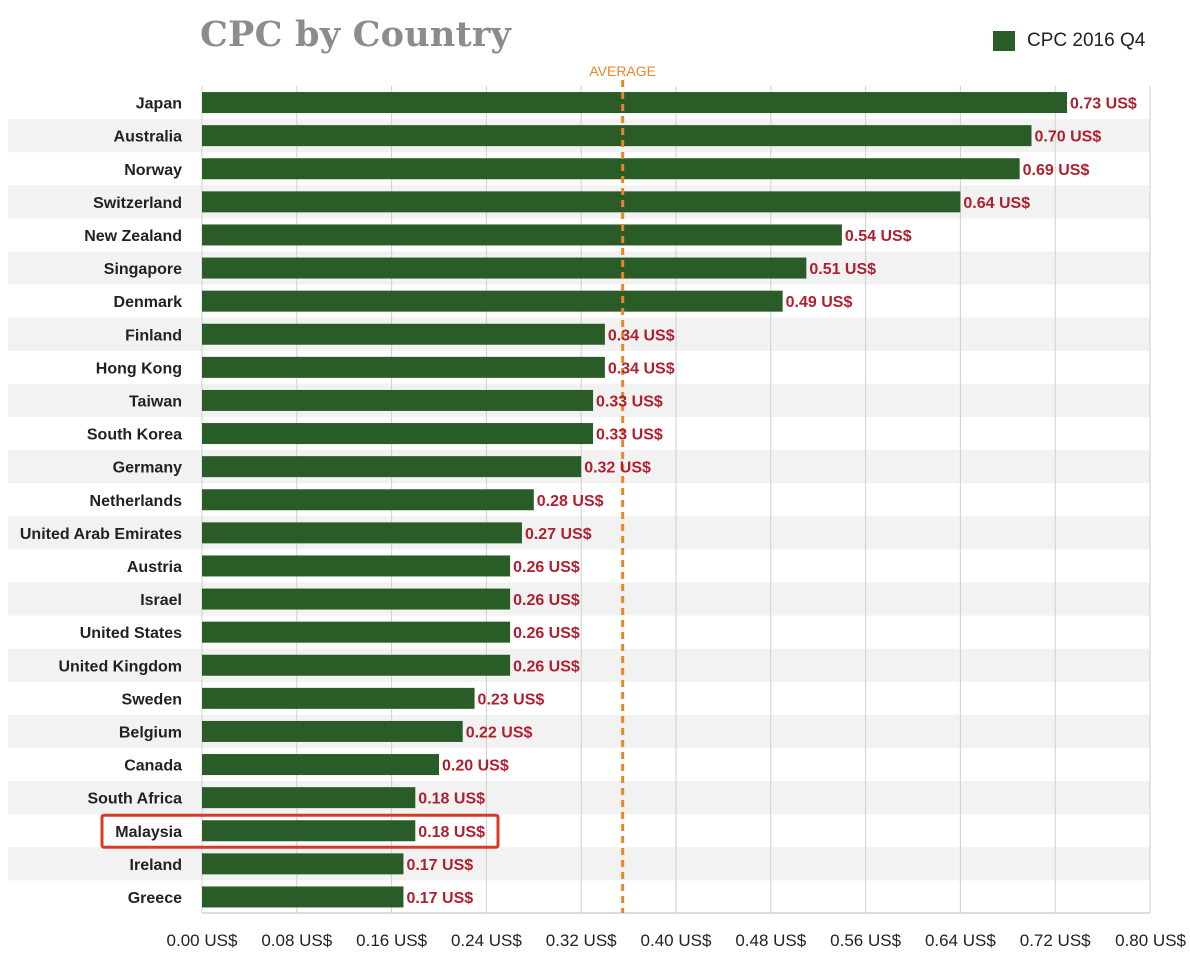  Describe the element at coordinates (878, 236) in the screenshot. I see `value-label: 0.54 US$` at that location.